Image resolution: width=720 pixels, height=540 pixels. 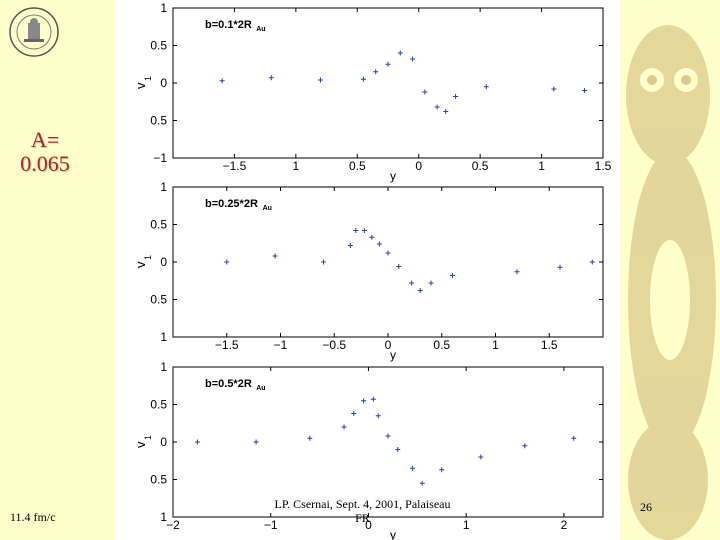 What do you see at coordinates (231, 204) in the screenshot?
I see `chart2-annotation: b=0.25*2R` at bounding box center [231, 204].